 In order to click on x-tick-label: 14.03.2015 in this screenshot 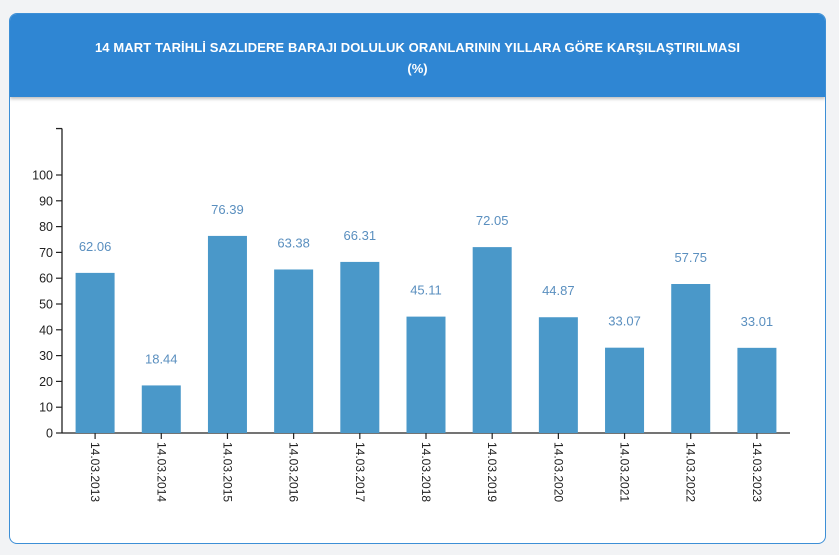, I will do `click(227, 472)`.